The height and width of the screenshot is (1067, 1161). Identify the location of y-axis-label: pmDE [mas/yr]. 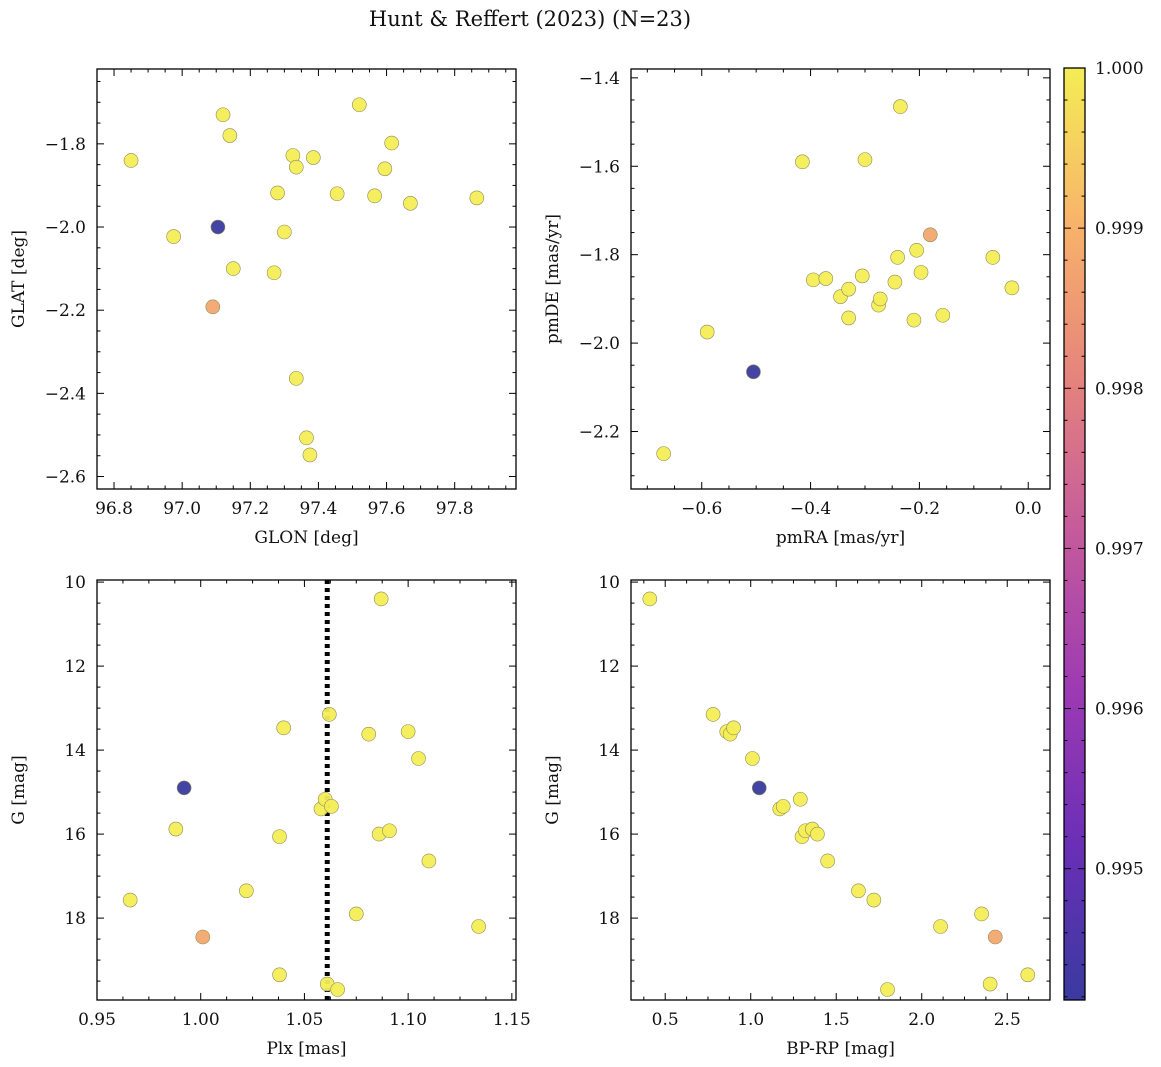
(553, 279).